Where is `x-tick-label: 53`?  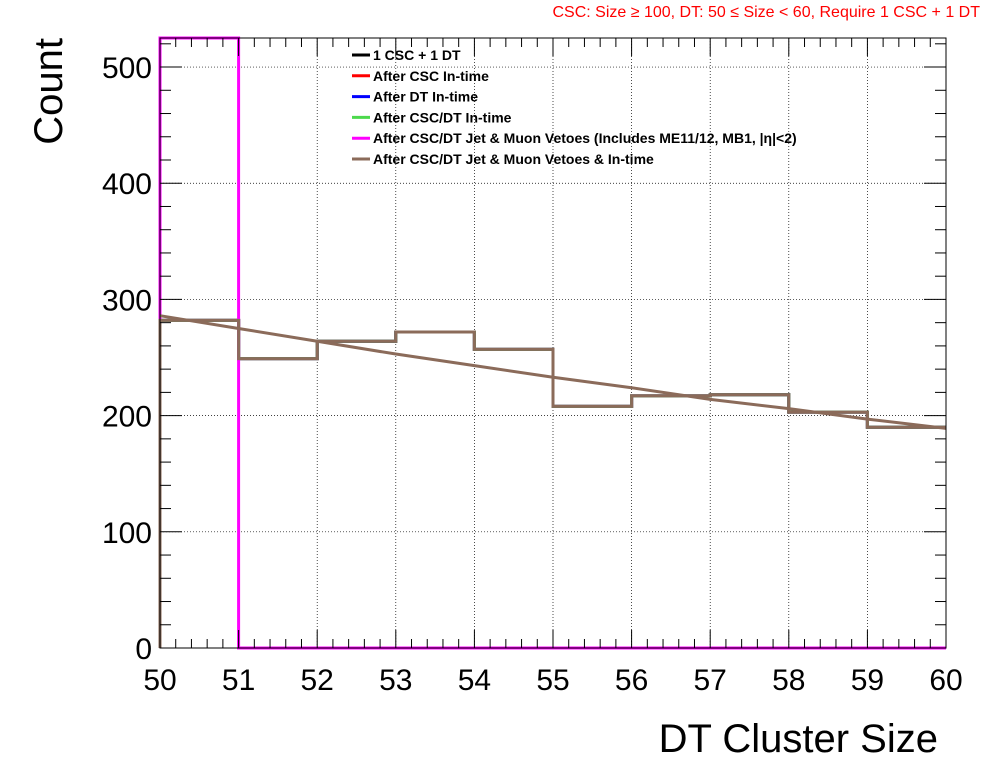 x-tick-label: 53 is located at coordinates (395, 680).